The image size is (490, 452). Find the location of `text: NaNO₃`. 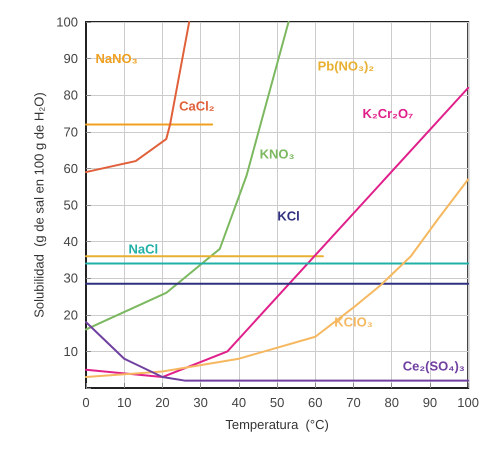

text: NaNO₃ is located at coordinates (117, 58).